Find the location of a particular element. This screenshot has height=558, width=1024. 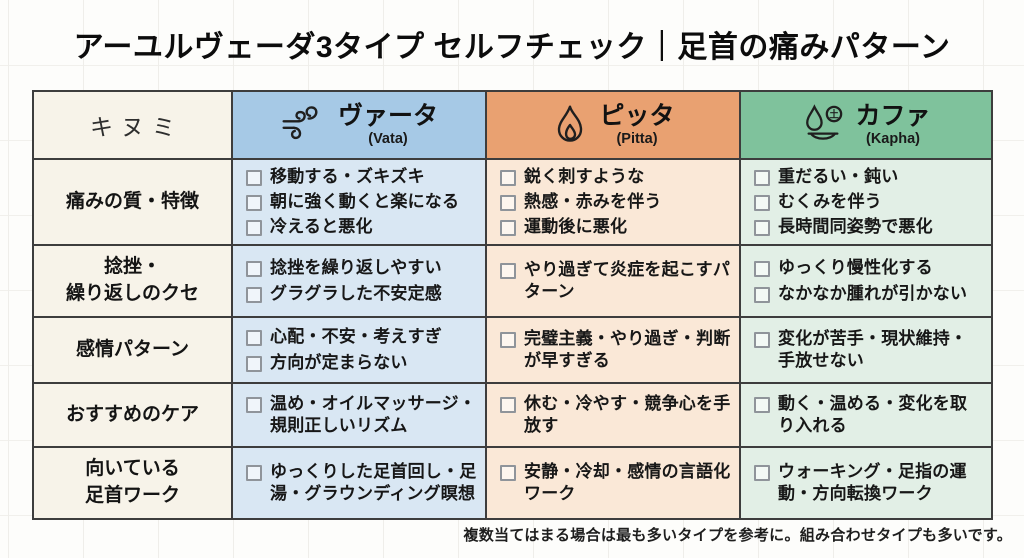

checklist-item-text: 捻挫を繰り返しやすい is located at coordinates (356, 268).